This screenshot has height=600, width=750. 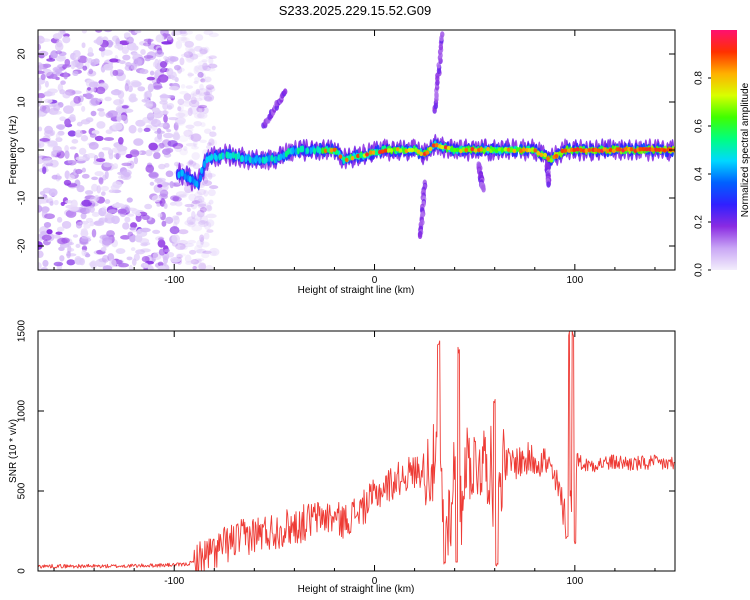 I want to click on colorbar-gradient, so click(x=724, y=150).